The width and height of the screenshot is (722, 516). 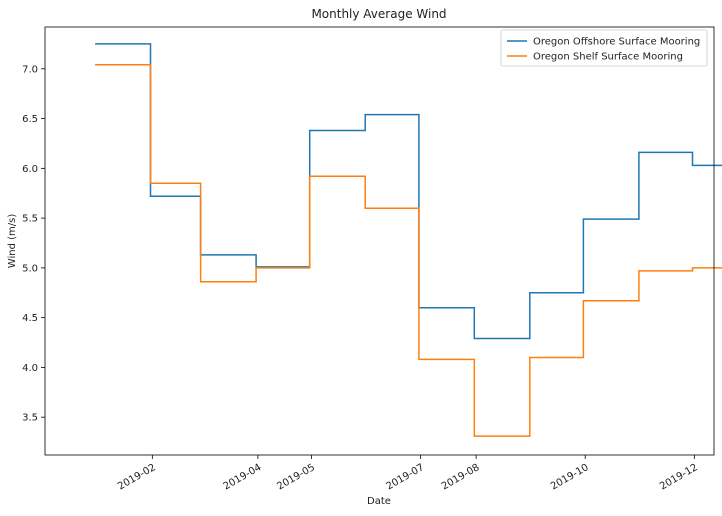 I want to click on y-tick-label: 6.5, so click(x=30, y=119).